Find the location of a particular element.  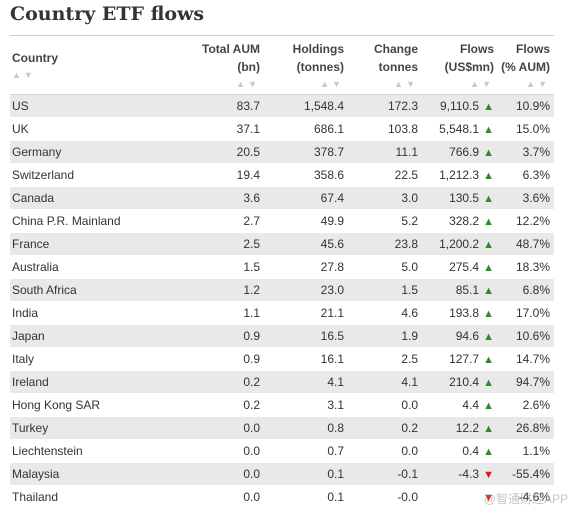

col-header-unit: (% AUM) is located at coordinates (525, 67).